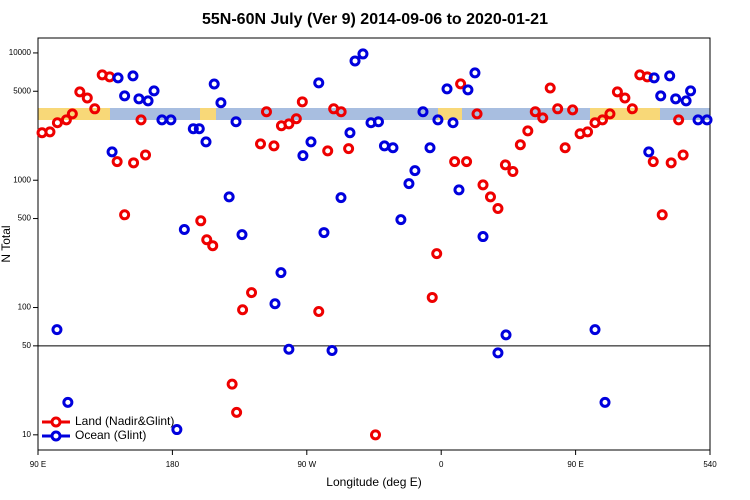  I want to click on legend-label: Land (Nadir&Glint), so click(124, 421).